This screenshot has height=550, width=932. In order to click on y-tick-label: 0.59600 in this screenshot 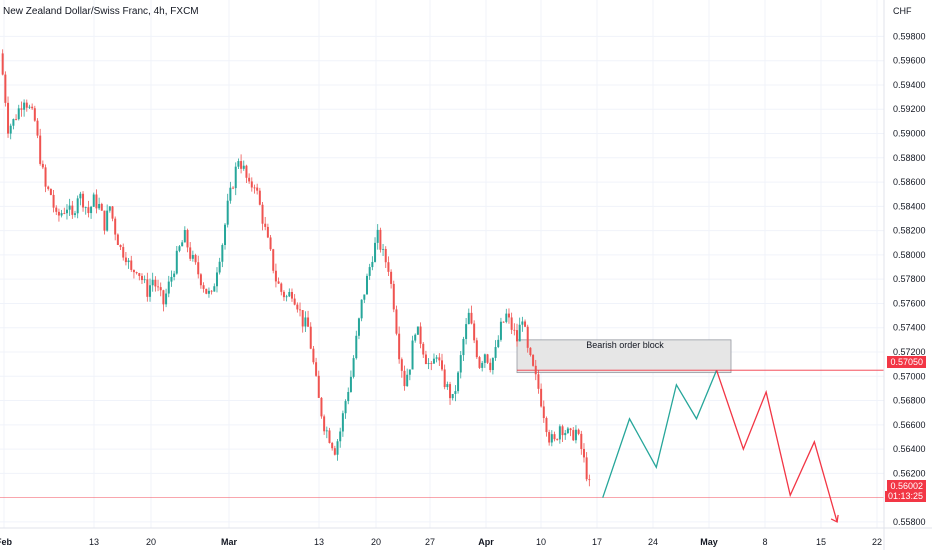, I will do `click(909, 61)`.